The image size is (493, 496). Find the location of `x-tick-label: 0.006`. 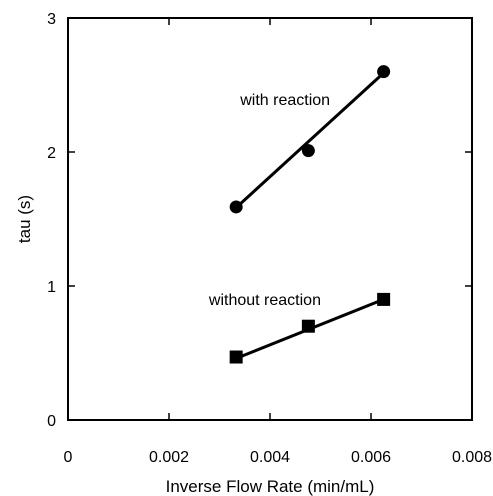

x-tick-label: 0.006 is located at coordinates (371, 457).